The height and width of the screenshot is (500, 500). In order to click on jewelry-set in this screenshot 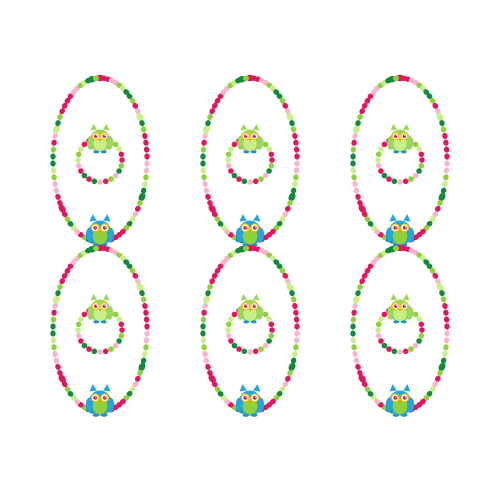, I will do `click(250, 330)`.